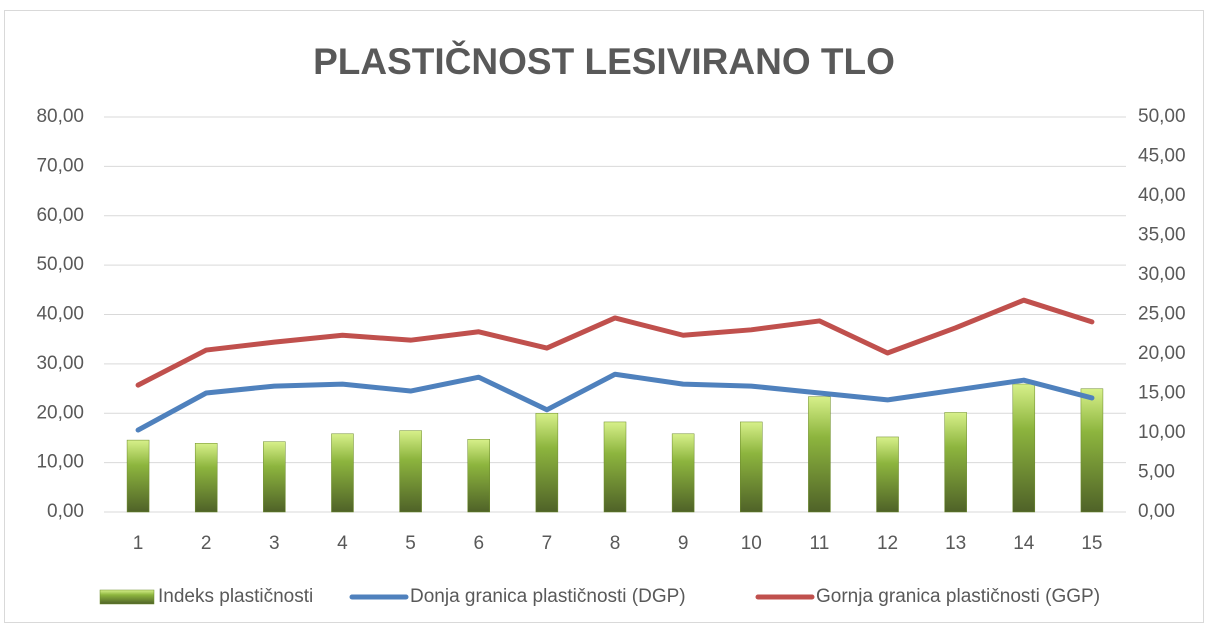 The height and width of the screenshot is (628, 1209). I want to click on y2-tick-label: 40,00, so click(1162, 195).